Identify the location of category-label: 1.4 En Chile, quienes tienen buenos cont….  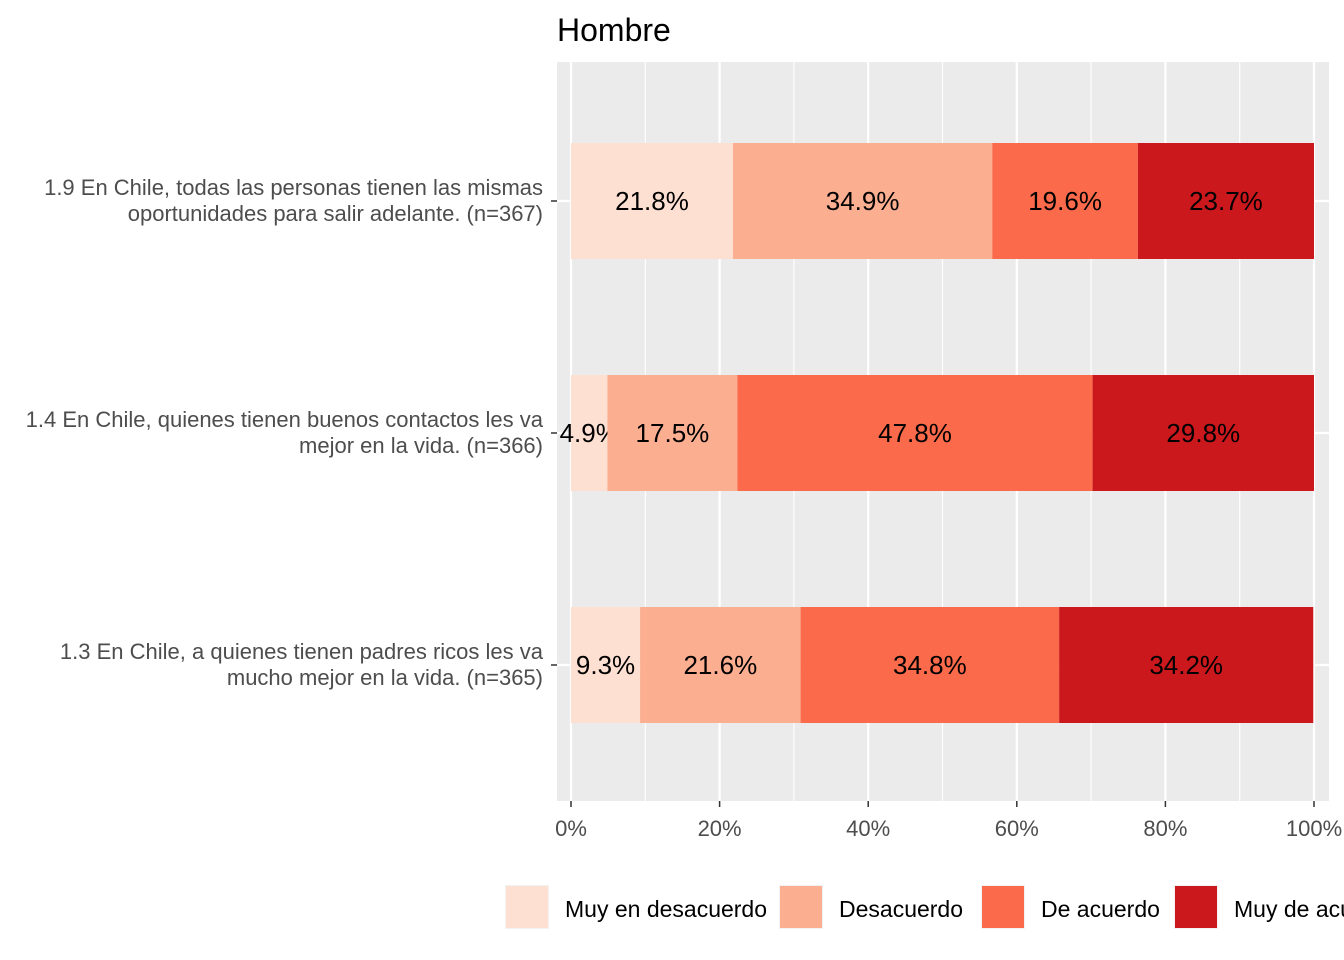
(285, 419).